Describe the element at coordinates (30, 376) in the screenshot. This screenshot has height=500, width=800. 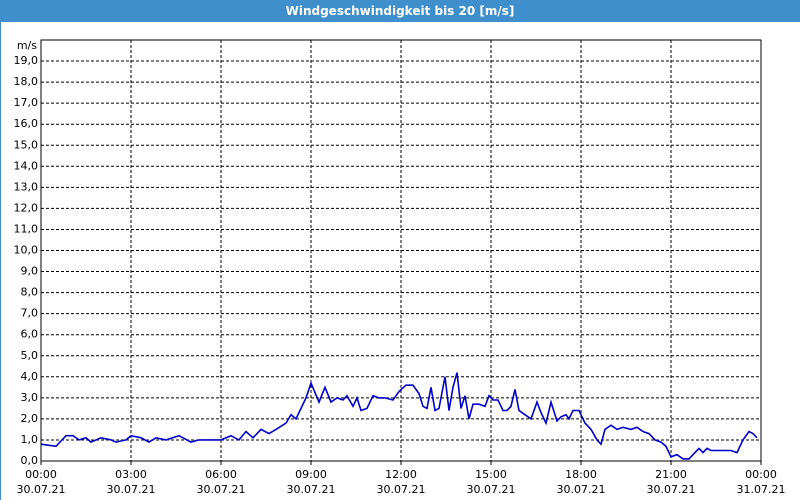
I see `y-tick-label: 4,0` at that location.